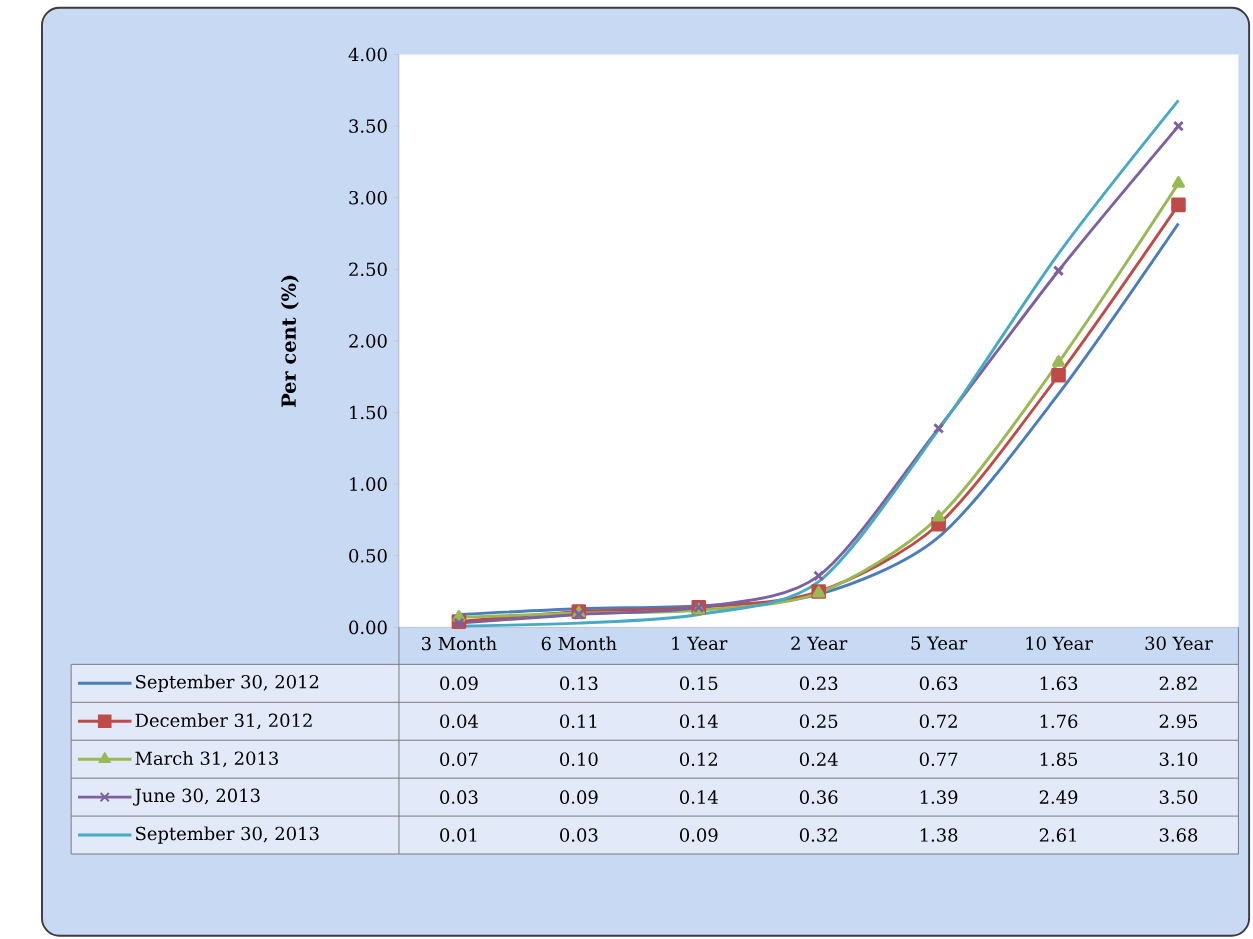 The image size is (1253, 939). I want to click on data-label: 2.95, so click(1178, 721).